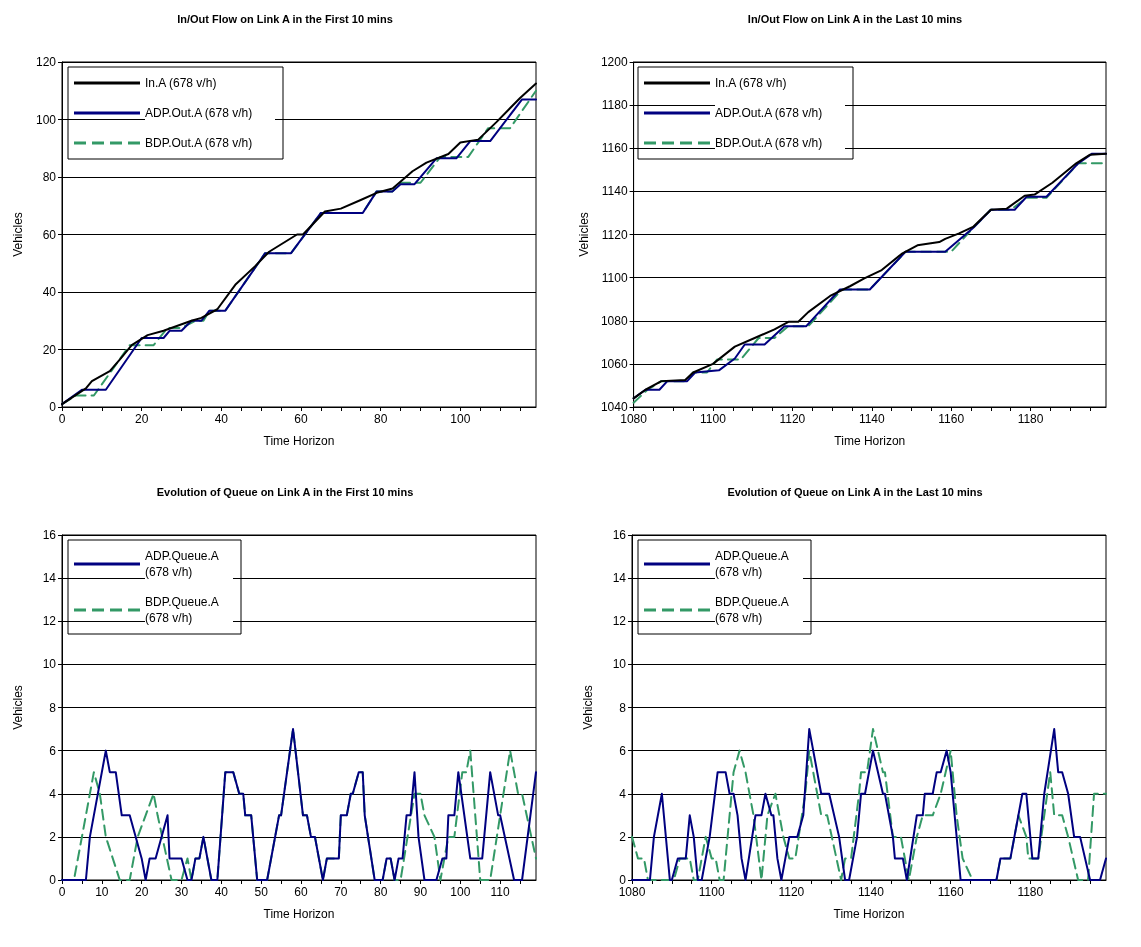 The height and width of the screenshot is (947, 1141). Describe the element at coordinates (614, 148) in the screenshot. I see `y-tick-label: 1160` at that location.